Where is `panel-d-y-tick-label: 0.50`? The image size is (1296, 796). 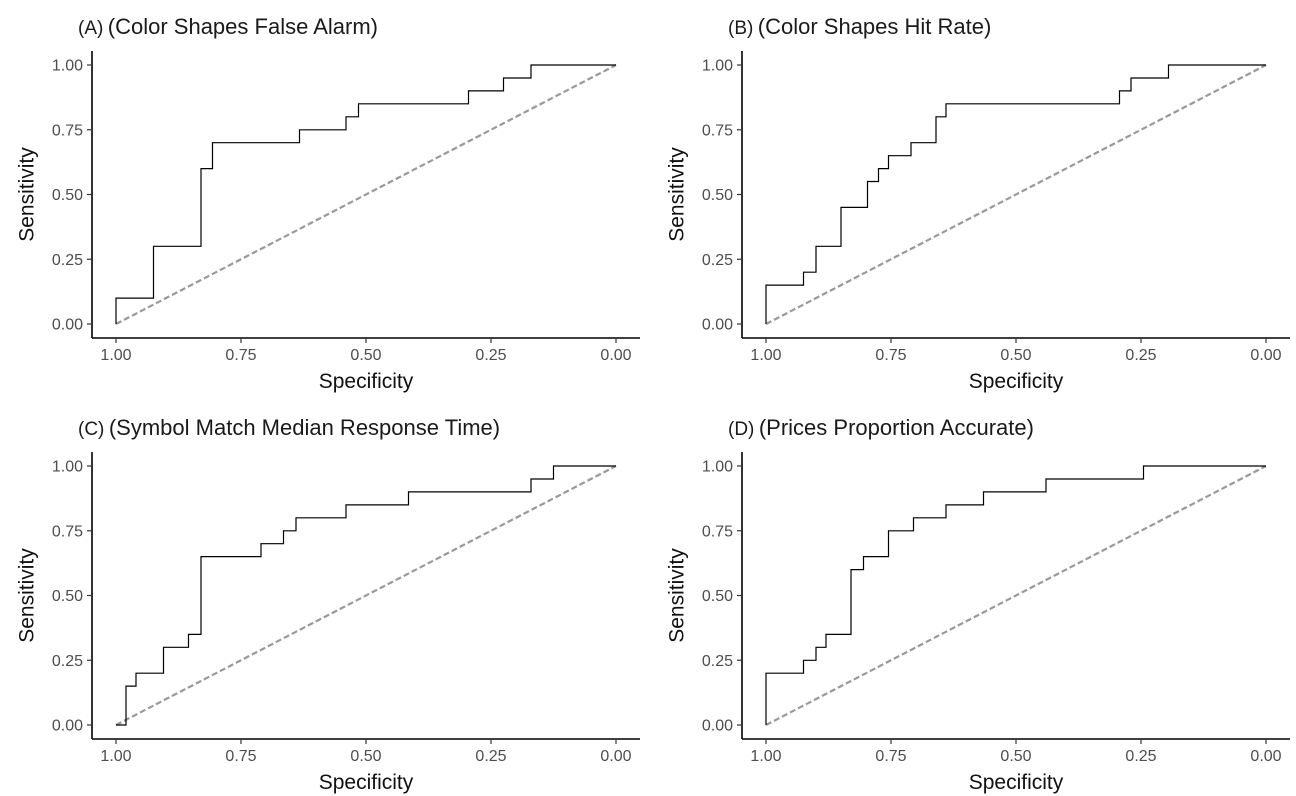
panel-d-y-tick-label: 0.50 is located at coordinates (717, 596).